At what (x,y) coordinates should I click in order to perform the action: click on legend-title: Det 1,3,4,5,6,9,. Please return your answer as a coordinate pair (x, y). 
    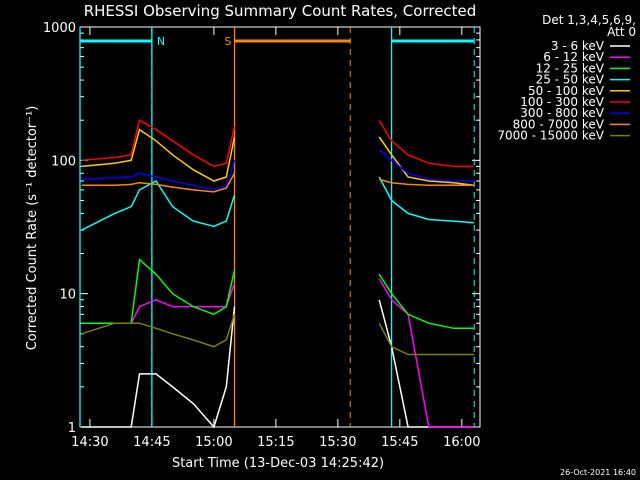
    Looking at the image, I should click on (589, 20).